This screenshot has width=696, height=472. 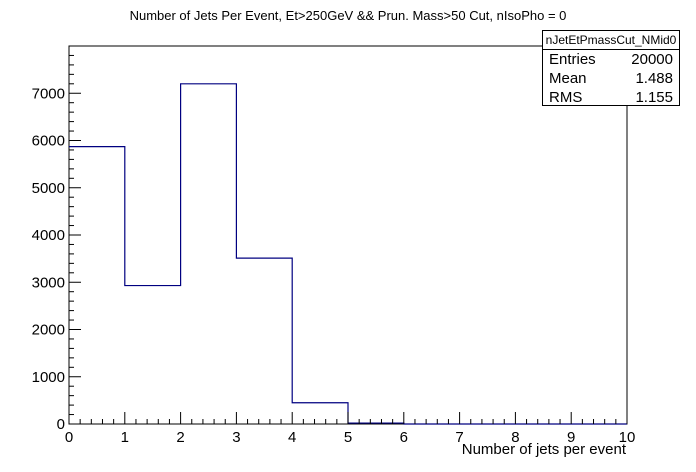 What do you see at coordinates (611, 97) in the screenshot?
I see `stats-row-rms: RMS 1.155` at bounding box center [611, 97].